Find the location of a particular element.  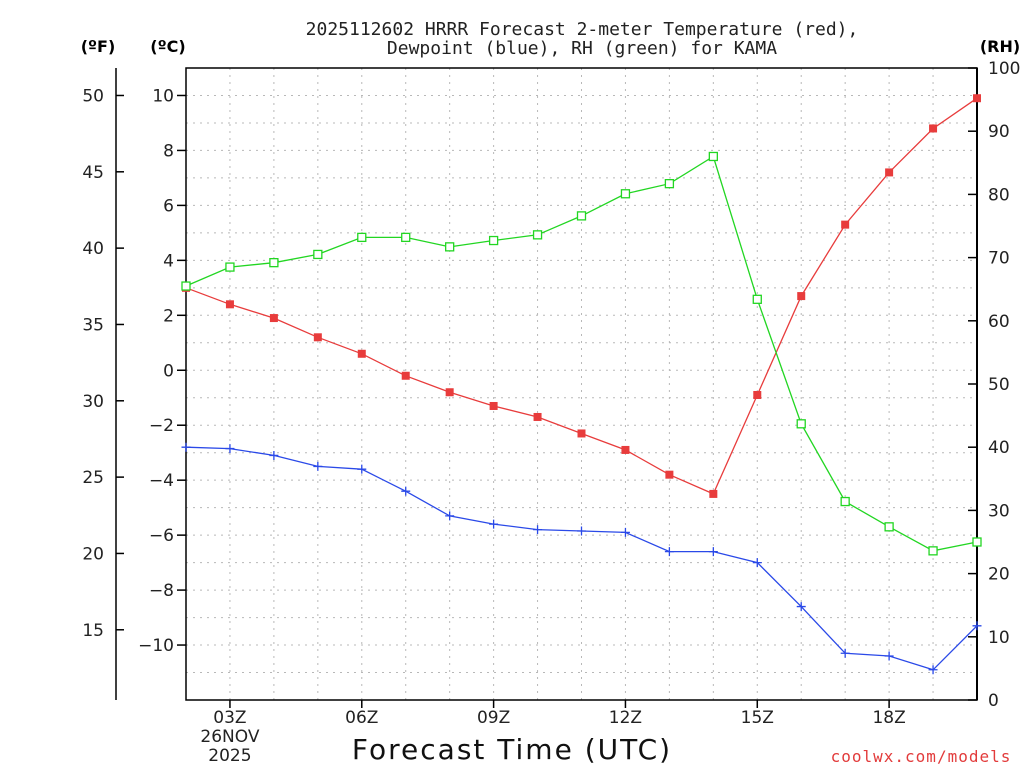

celsius-unit-label: (ºC) is located at coordinates (167, 46).